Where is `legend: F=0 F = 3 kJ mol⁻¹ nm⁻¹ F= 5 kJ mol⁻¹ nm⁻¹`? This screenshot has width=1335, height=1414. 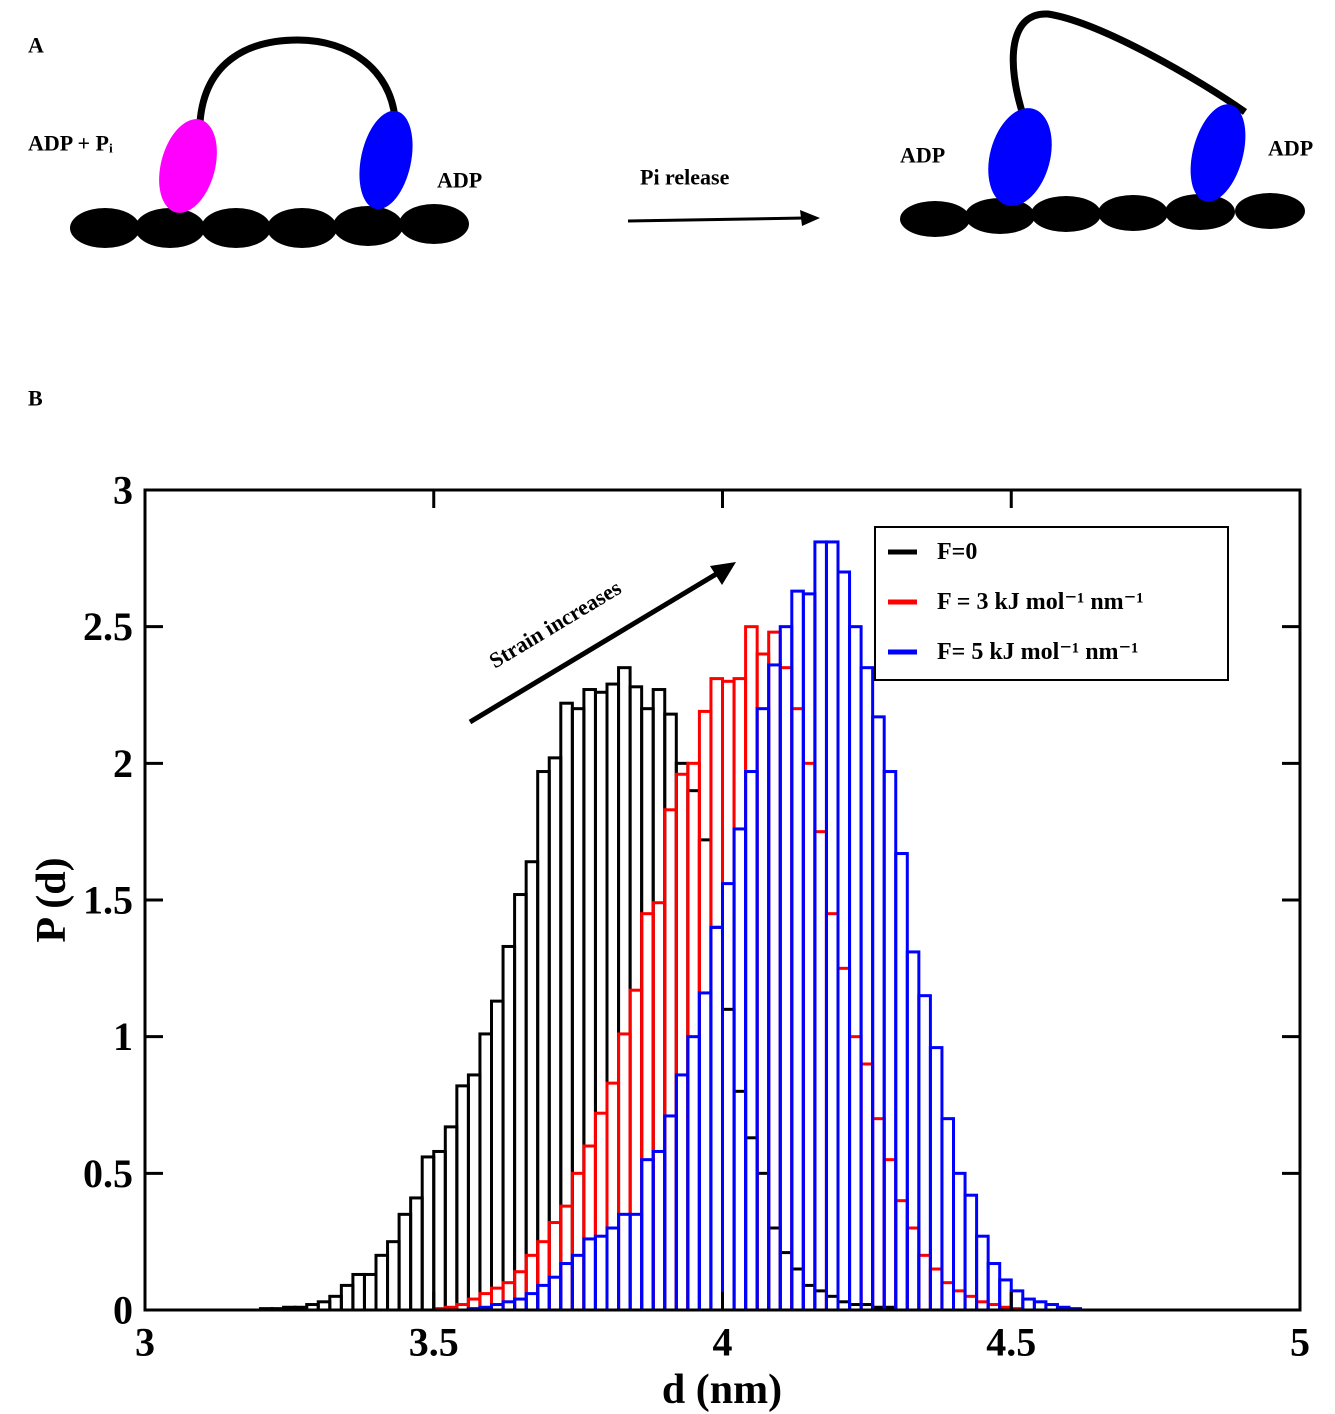 legend: F=0 F = 3 kJ mol⁻¹ nm⁻¹ F= 5 kJ mol⁻¹ nm⁻¹ is located at coordinates (1051, 603).